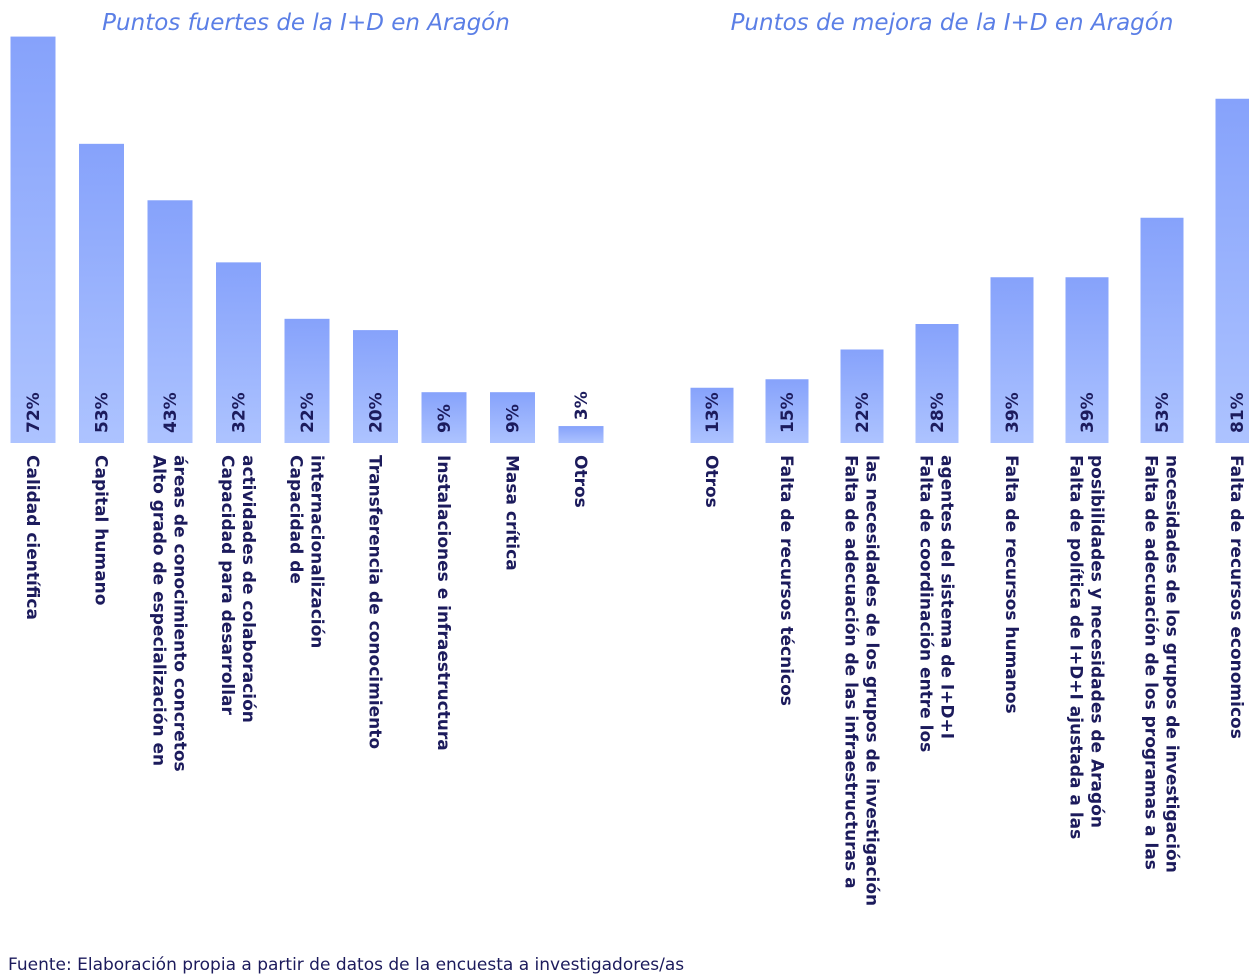  I want to click on x-tick-label: Alto grado de especialización en, so click(159, 610).